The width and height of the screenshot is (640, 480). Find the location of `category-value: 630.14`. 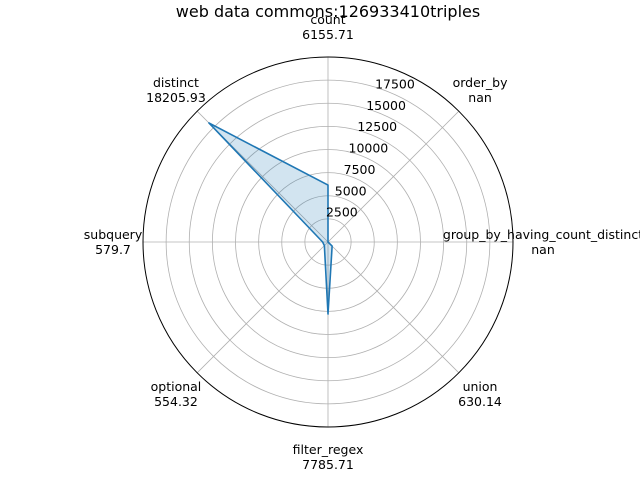

category-value: 630.14 is located at coordinates (480, 401).